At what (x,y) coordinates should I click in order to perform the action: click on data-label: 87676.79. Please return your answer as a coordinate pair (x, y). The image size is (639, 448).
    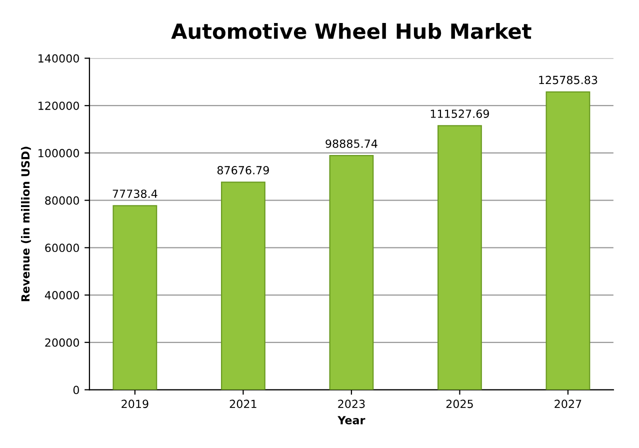
    Looking at the image, I should click on (243, 170).